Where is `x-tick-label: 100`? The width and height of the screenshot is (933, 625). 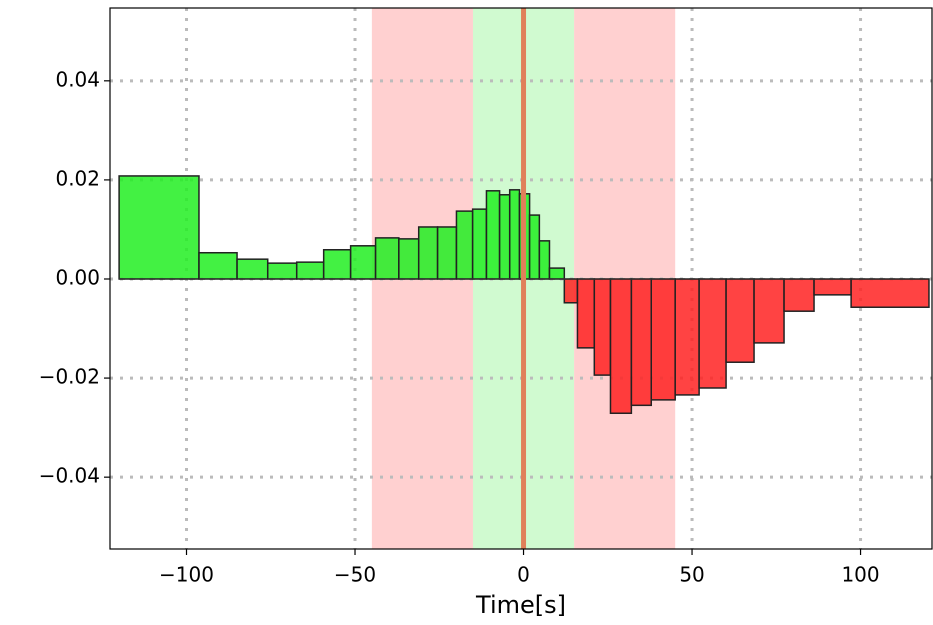
x-tick-label: 100 is located at coordinates (860, 575).